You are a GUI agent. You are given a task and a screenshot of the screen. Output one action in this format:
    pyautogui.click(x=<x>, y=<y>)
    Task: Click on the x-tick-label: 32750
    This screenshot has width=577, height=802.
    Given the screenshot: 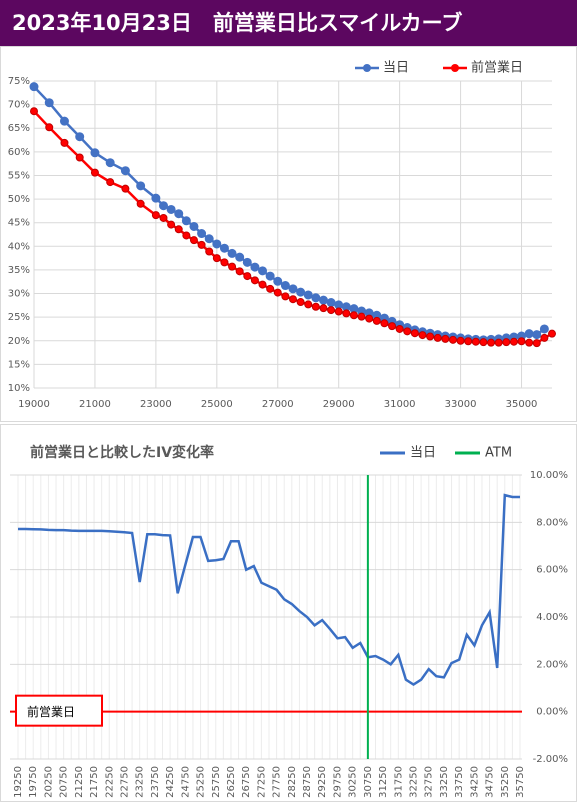 What is the action you would take?
    pyautogui.click(x=429, y=782)
    